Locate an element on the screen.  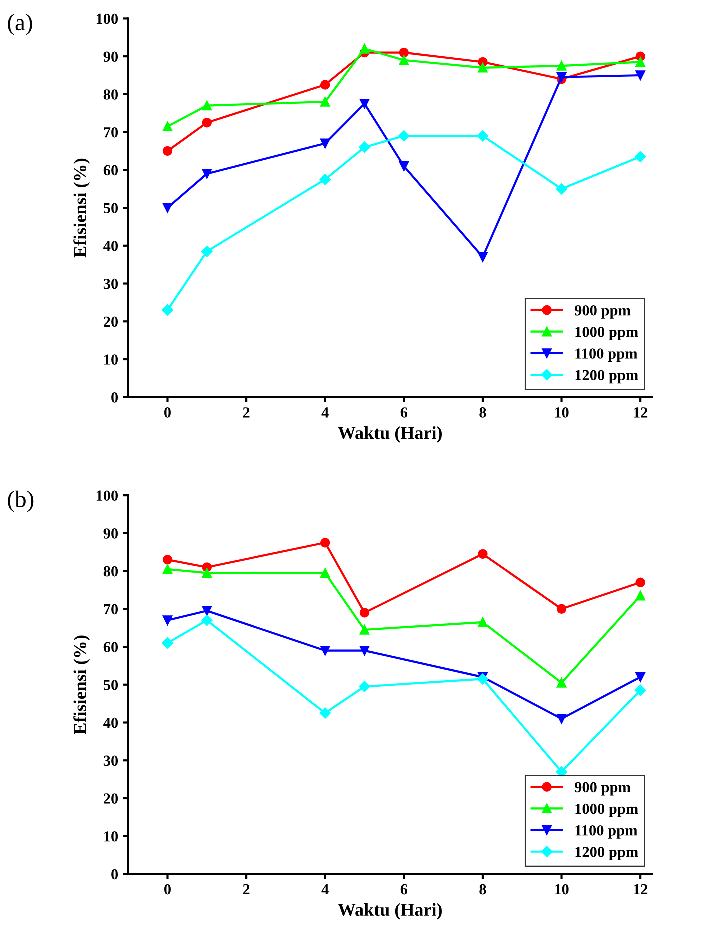
x-tick-label: 0 is located at coordinates (167, 889).